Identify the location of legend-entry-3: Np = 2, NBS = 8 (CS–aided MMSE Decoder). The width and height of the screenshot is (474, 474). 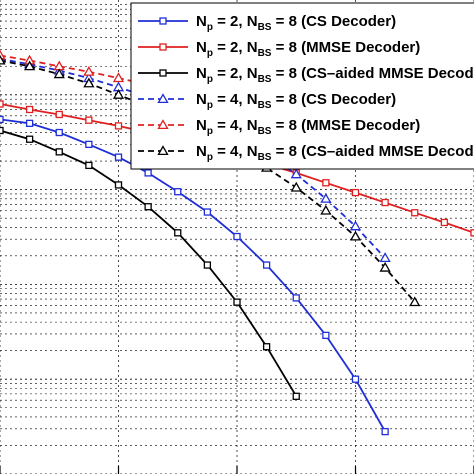
(306, 75).